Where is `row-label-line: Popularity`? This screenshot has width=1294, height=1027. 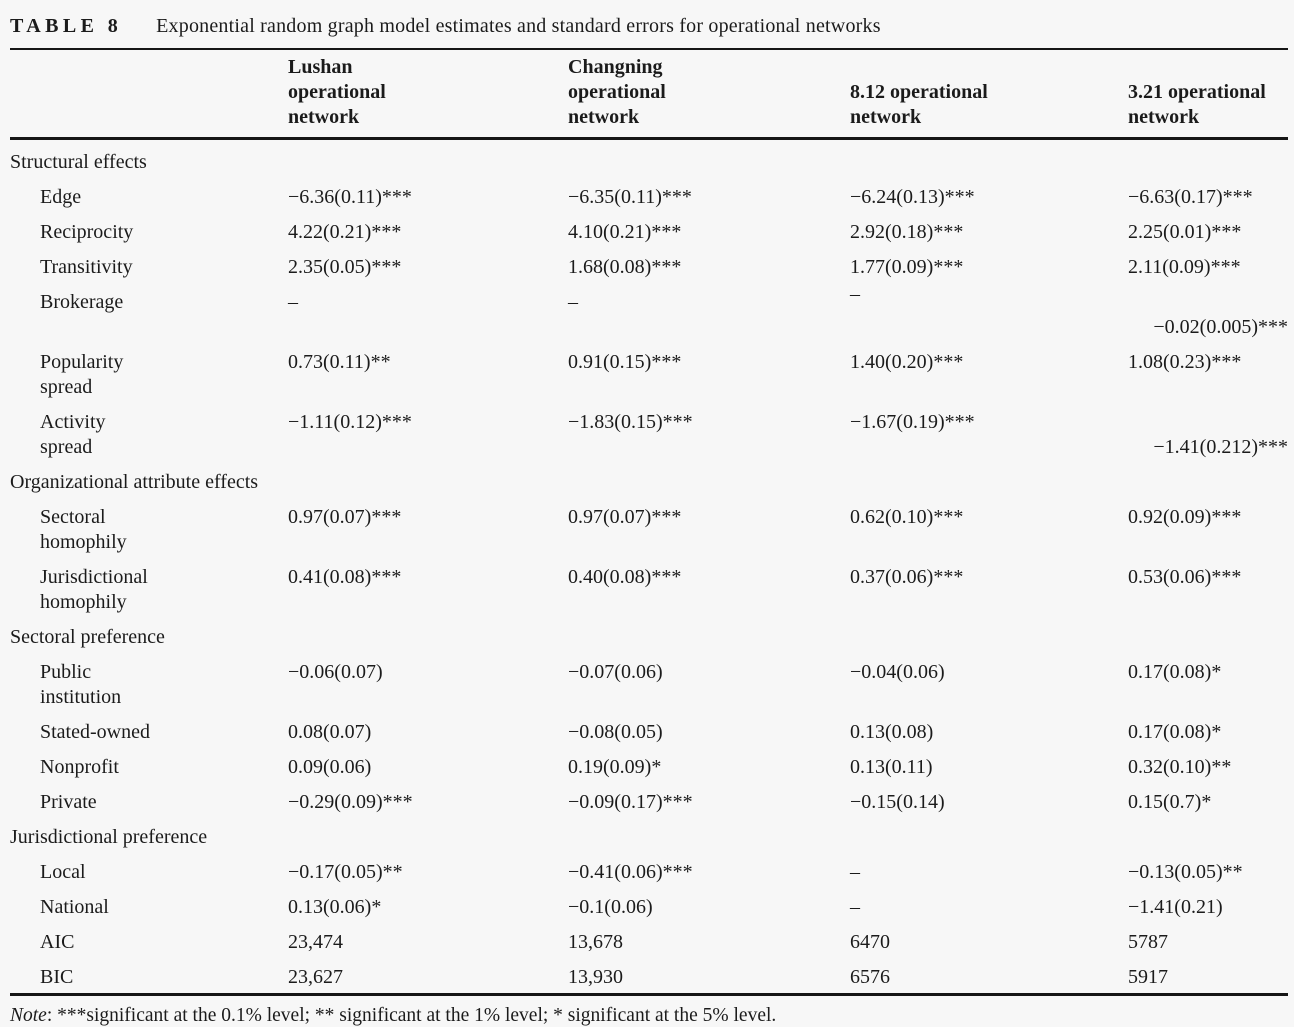
row-label-line: Popularity is located at coordinates (82, 362).